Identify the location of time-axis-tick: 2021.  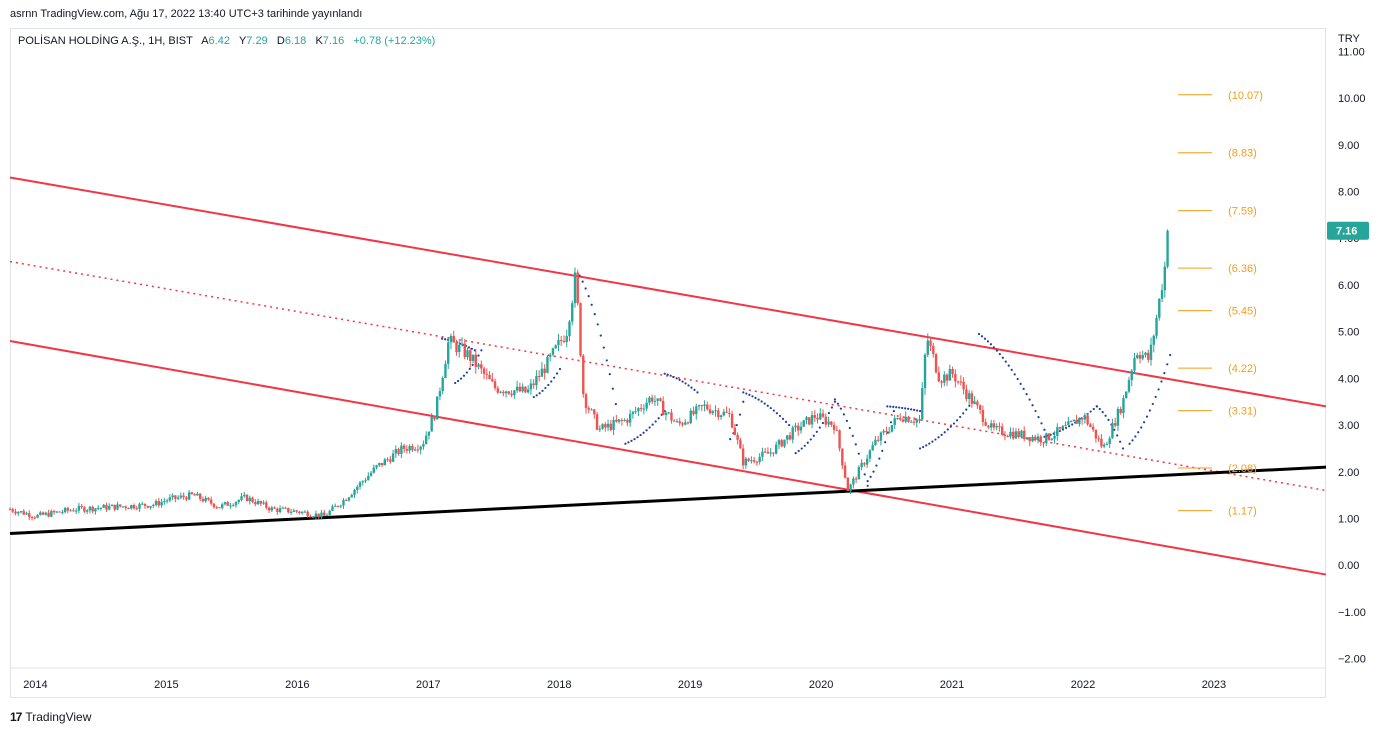
(952, 685).